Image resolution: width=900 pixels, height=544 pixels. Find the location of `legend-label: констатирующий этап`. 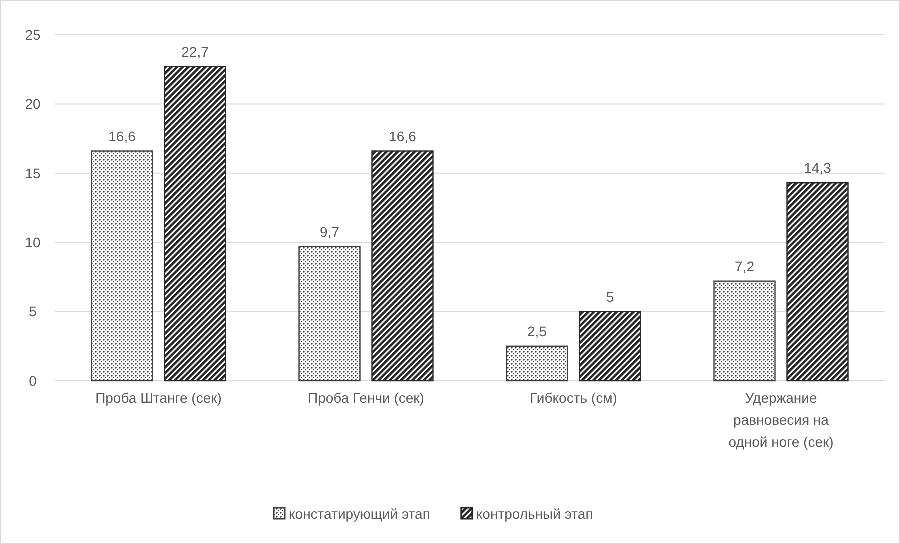

legend-label: констатирующий этап is located at coordinates (359, 514).